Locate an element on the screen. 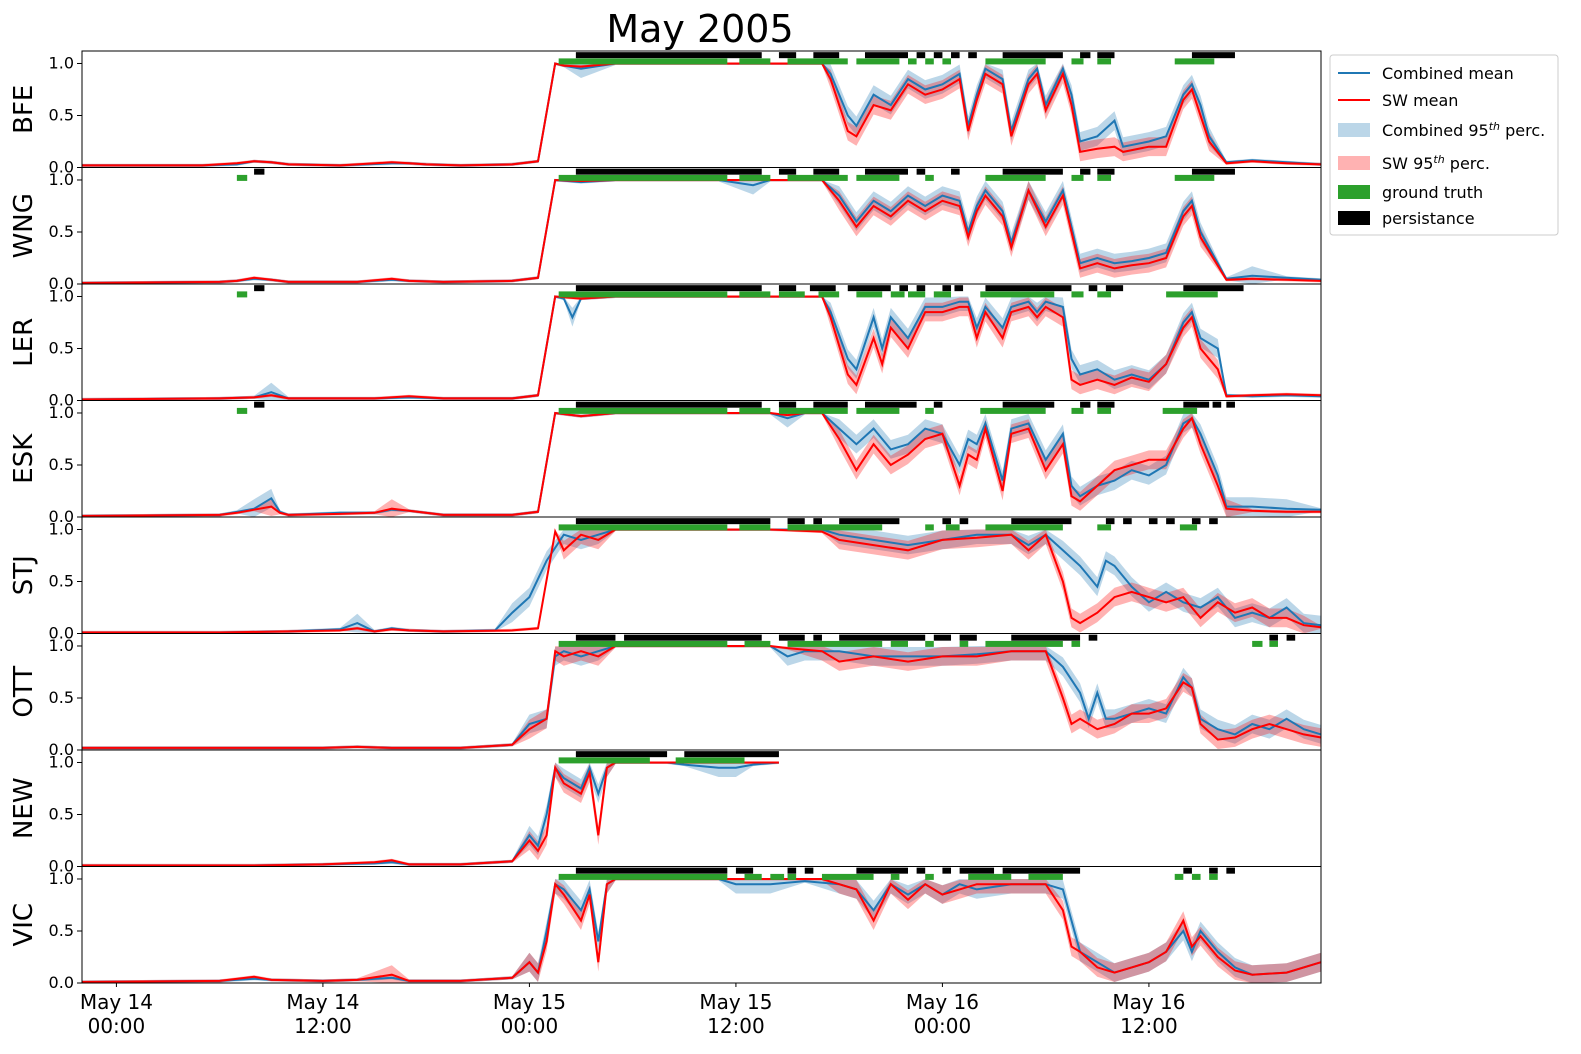 The image size is (1581, 1054). legend-label: SW 95th perc. is located at coordinates (1436, 163).